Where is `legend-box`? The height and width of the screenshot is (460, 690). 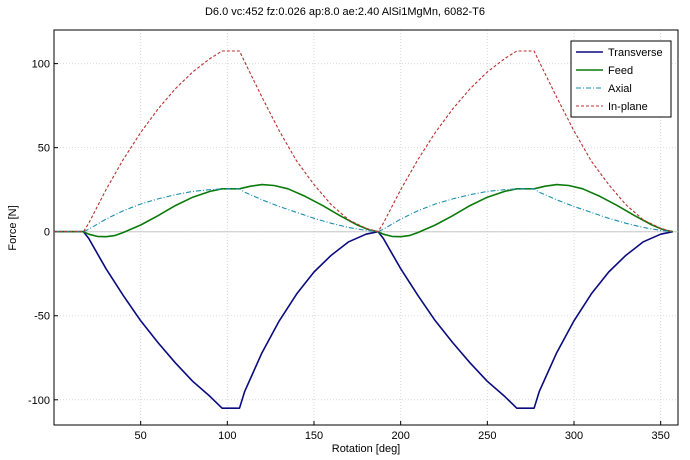 legend-box is located at coordinates (621, 79).